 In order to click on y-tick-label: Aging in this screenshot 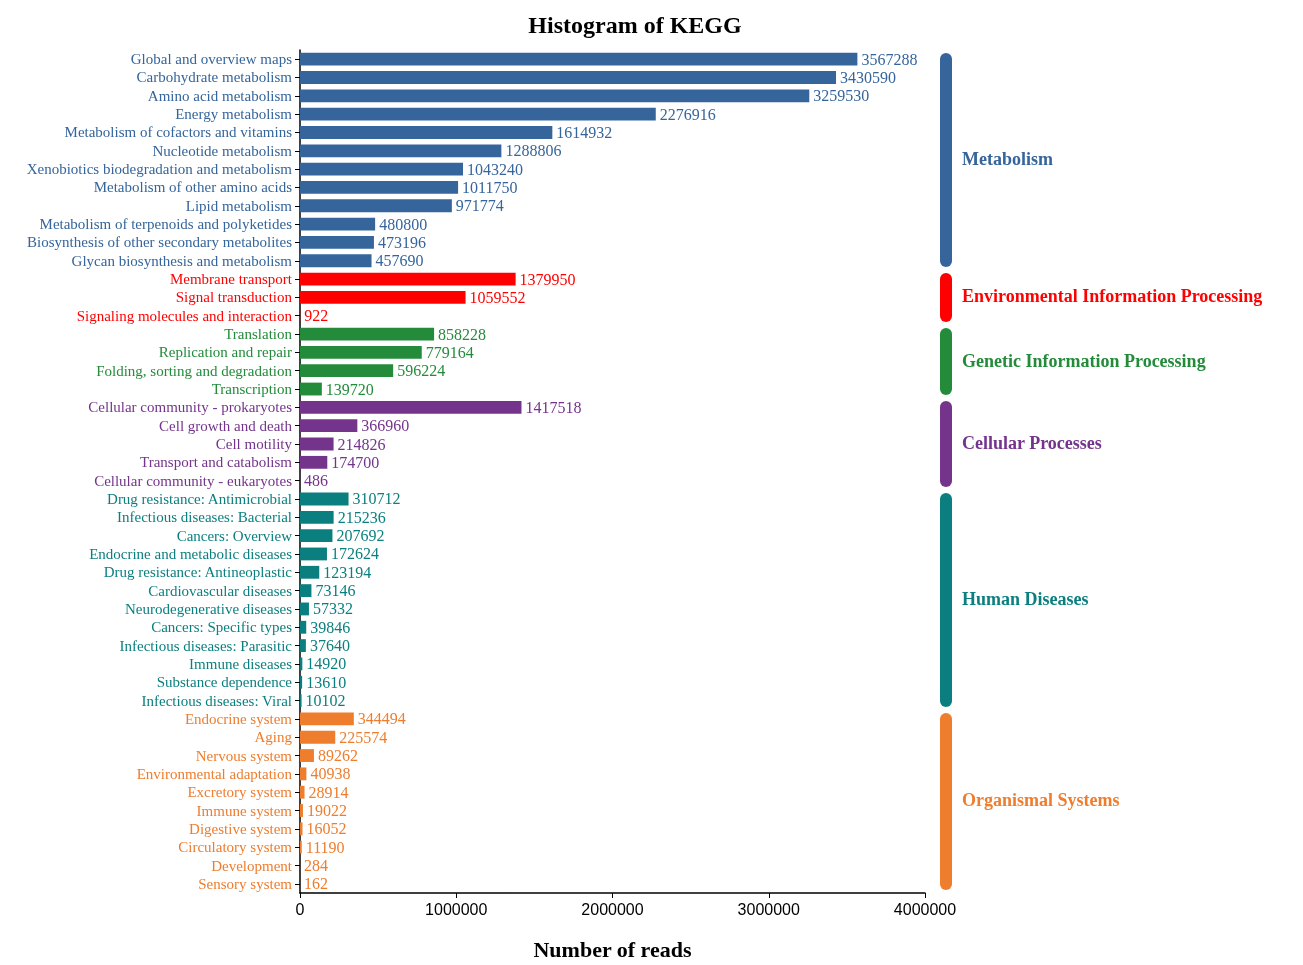, I will do `click(273, 737)`.